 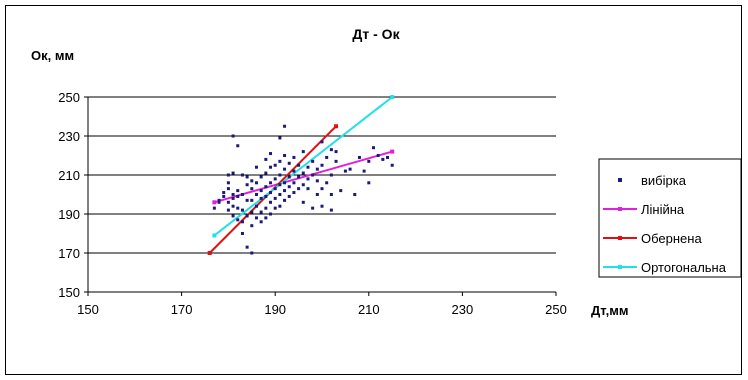 I want to click on y-tick-label-3: 210, so click(x=69, y=175).